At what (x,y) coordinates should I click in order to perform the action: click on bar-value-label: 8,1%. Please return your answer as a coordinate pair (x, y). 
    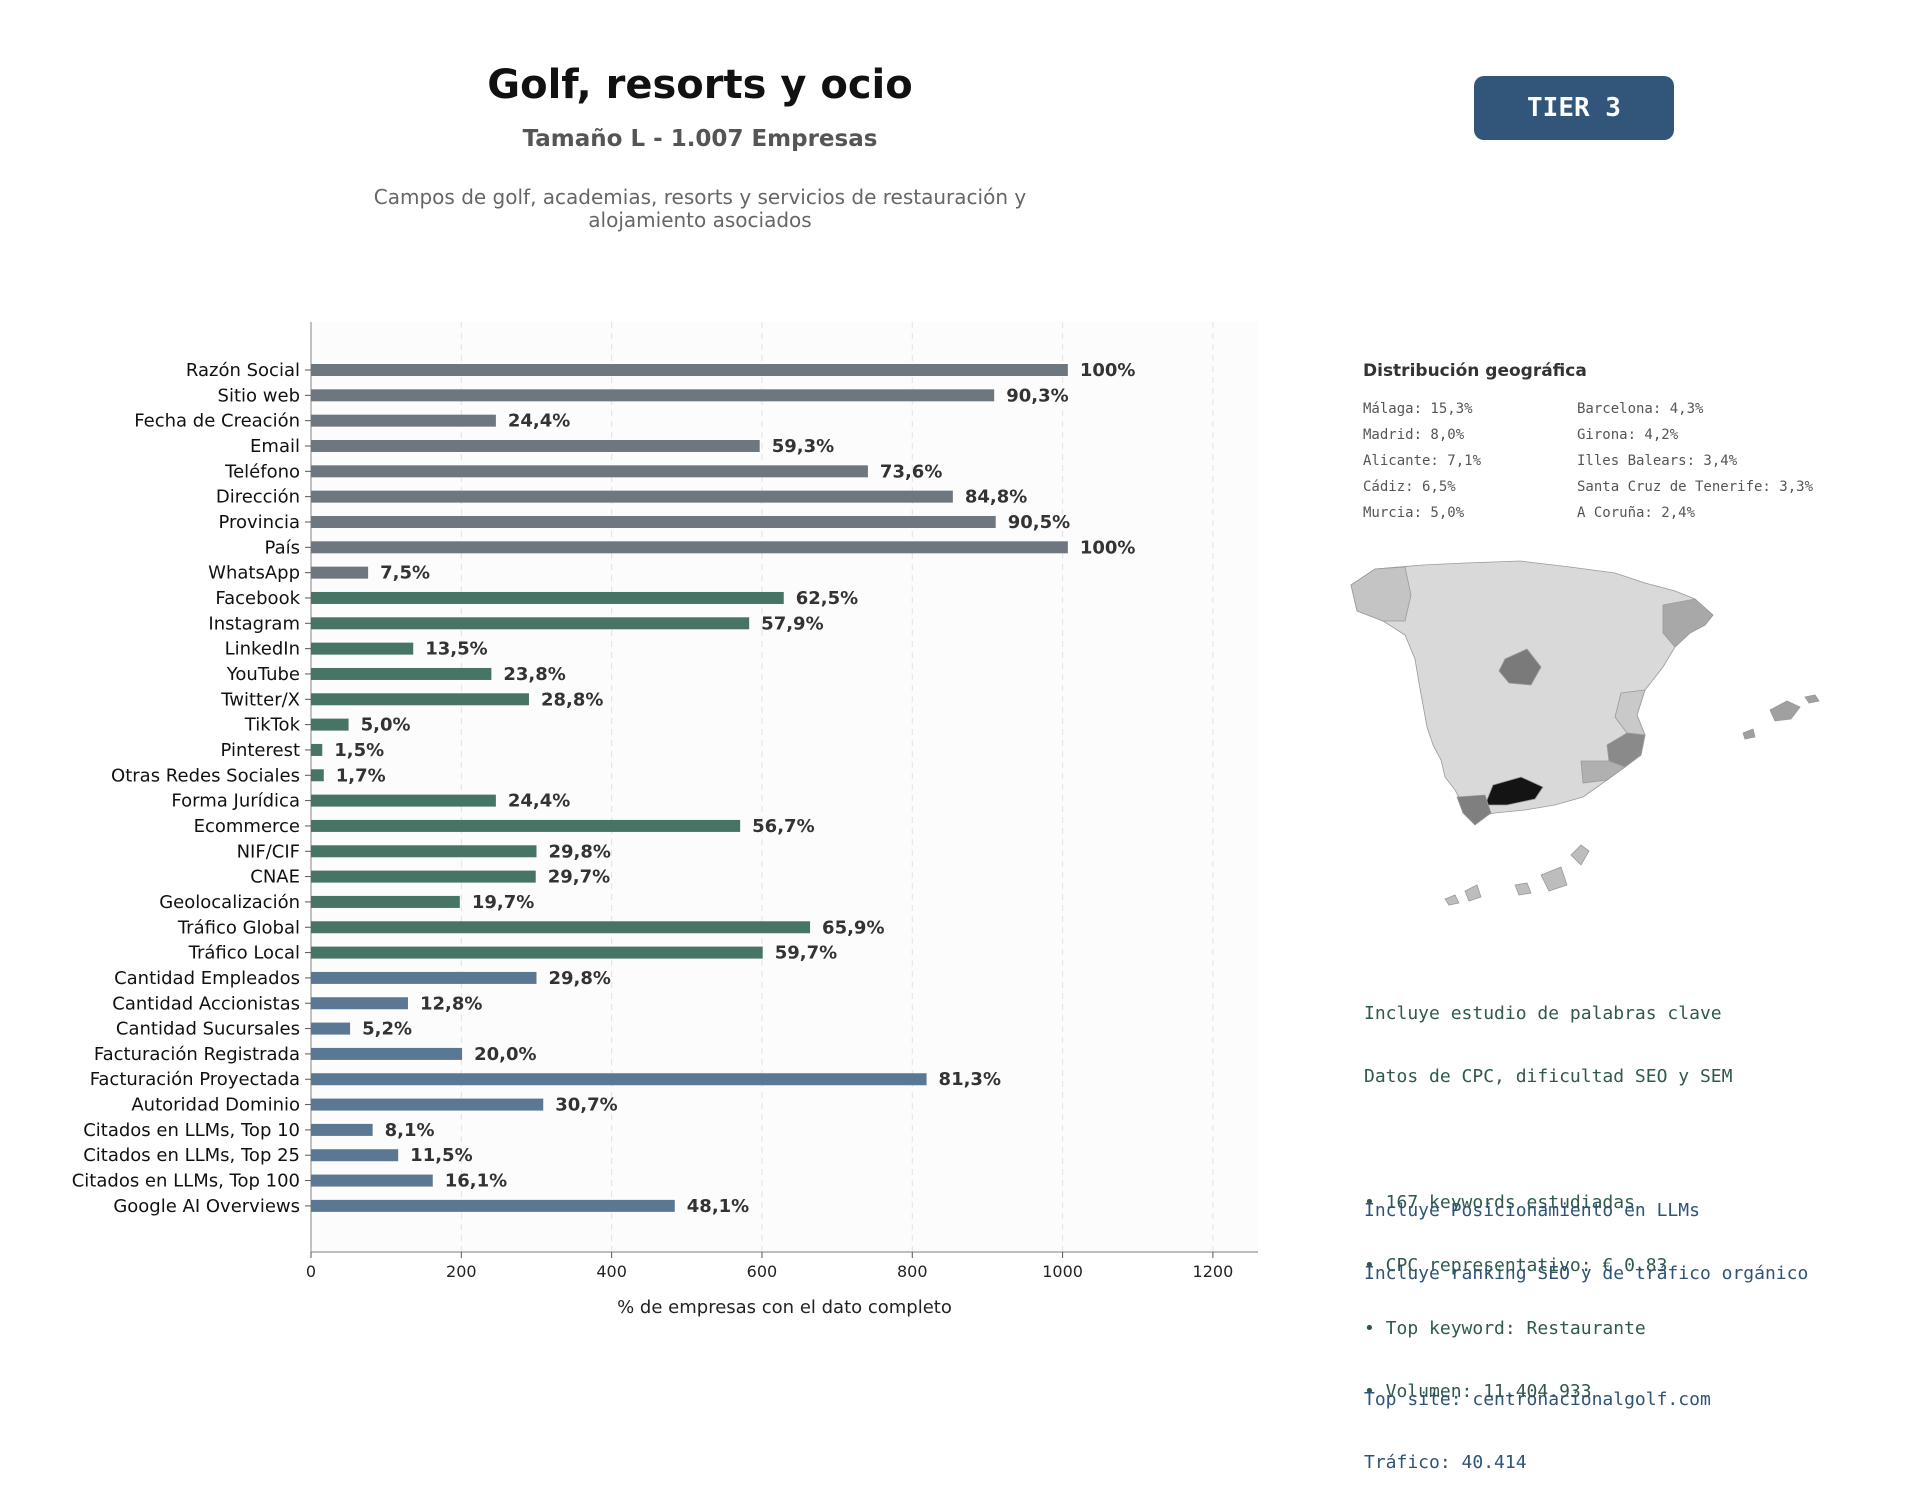
    Looking at the image, I should click on (410, 1130).